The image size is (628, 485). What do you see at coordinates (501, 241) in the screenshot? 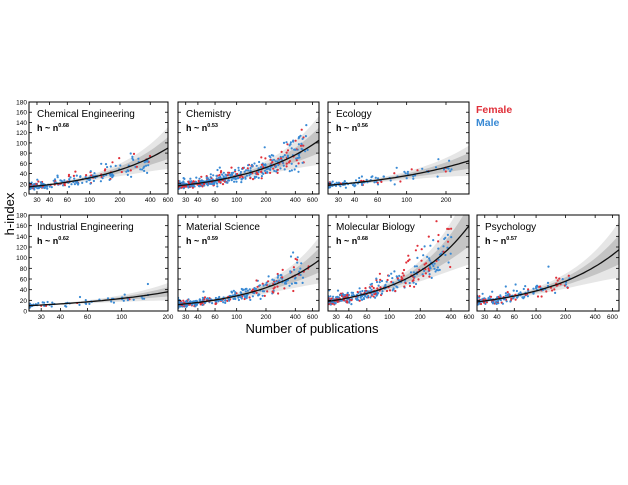
I see `panel-exponent: h ~ n0.57` at bounding box center [501, 241].